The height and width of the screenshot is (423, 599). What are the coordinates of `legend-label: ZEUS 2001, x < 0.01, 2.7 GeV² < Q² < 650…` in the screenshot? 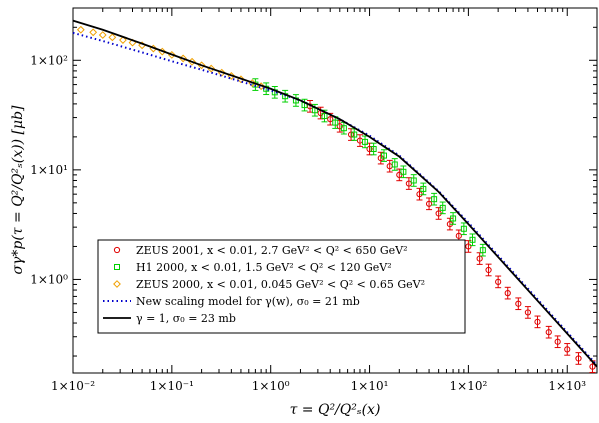 It's located at (272, 250).